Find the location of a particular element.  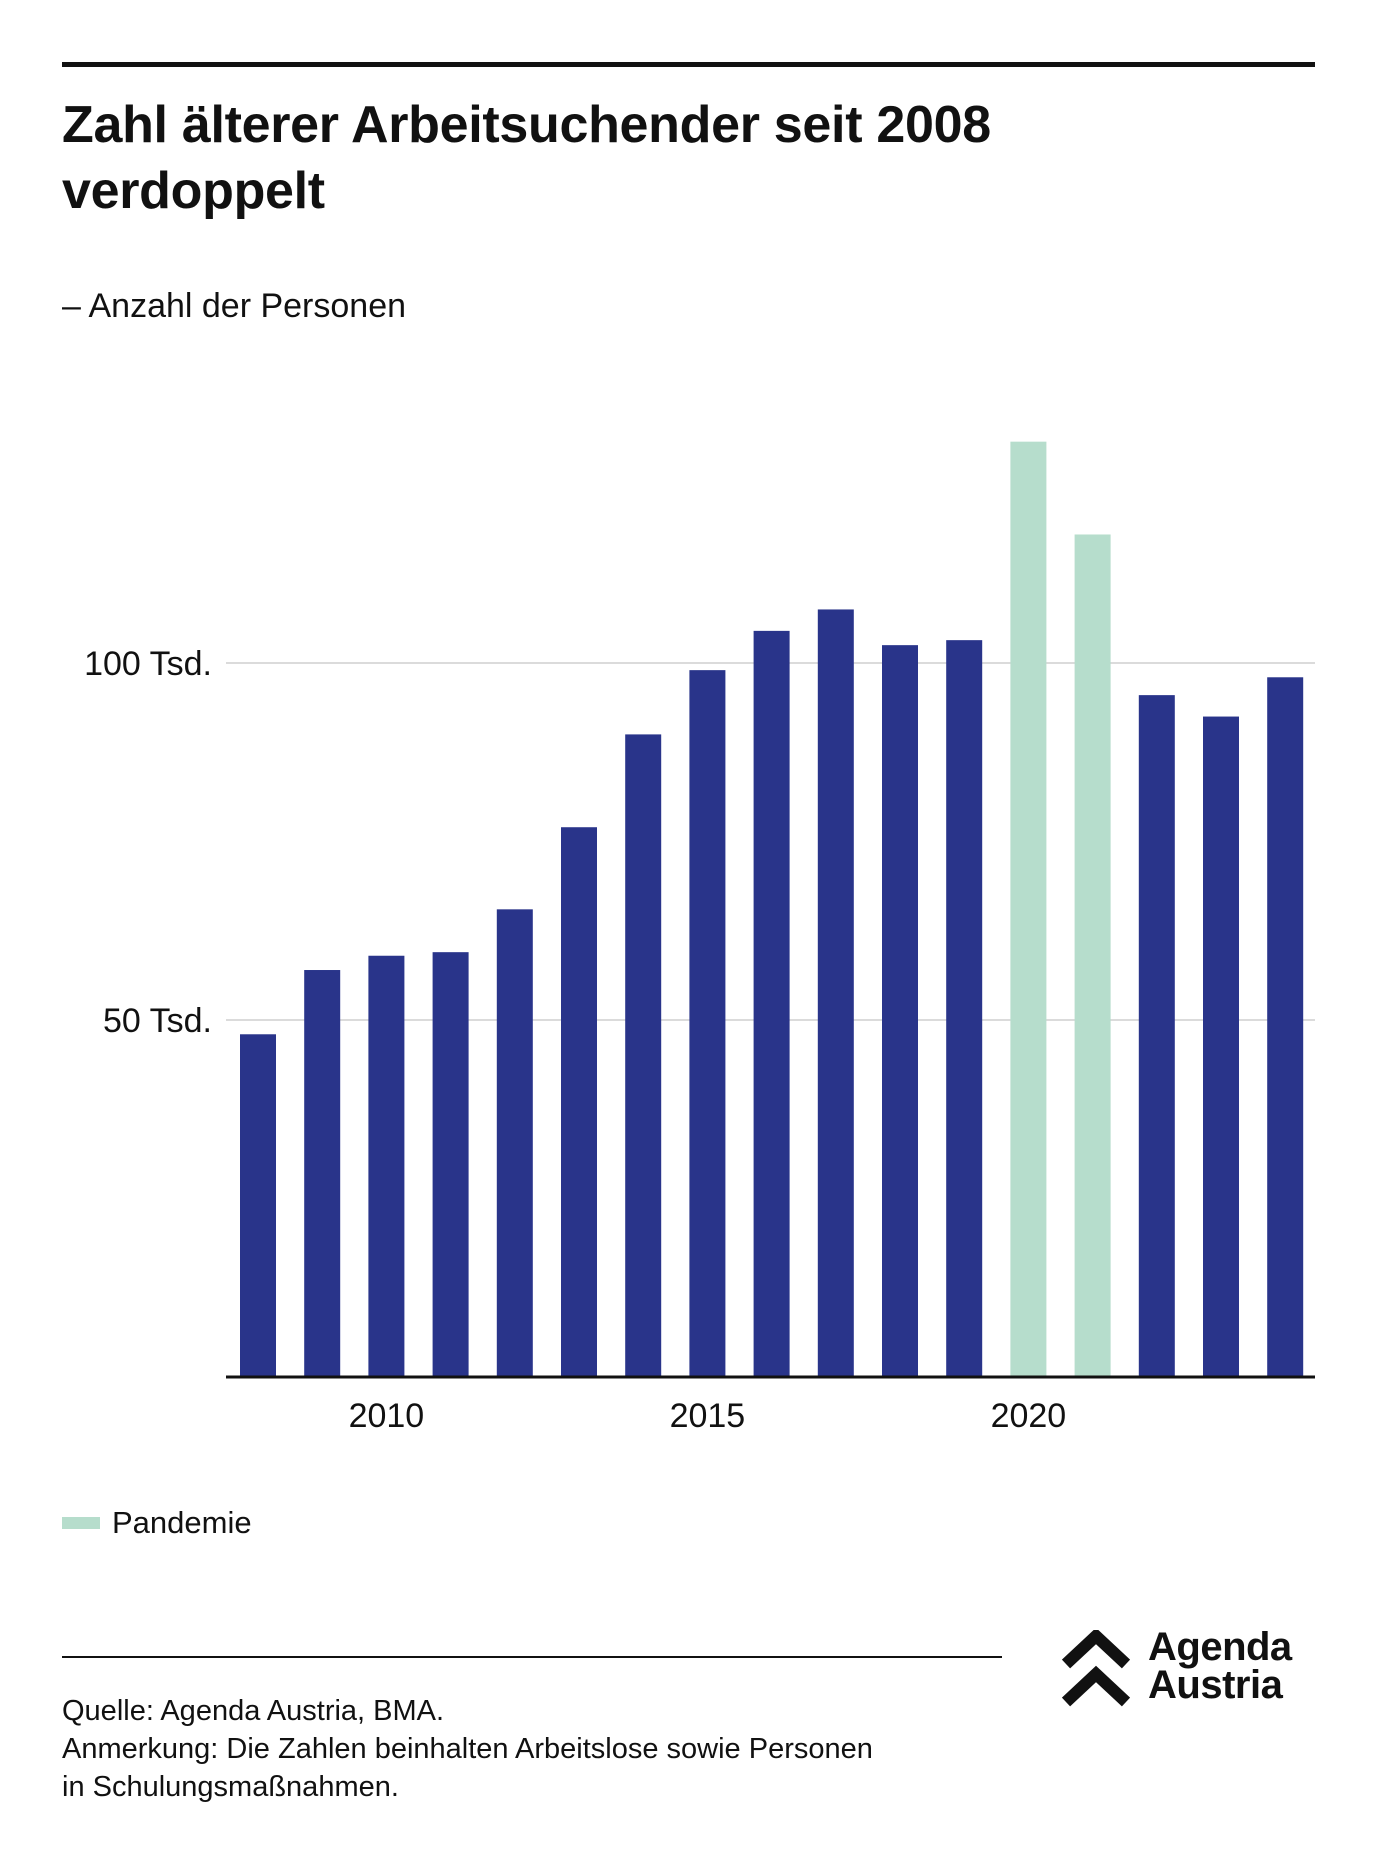

logo-text: Agenda Austria is located at coordinates (1220, 1666).